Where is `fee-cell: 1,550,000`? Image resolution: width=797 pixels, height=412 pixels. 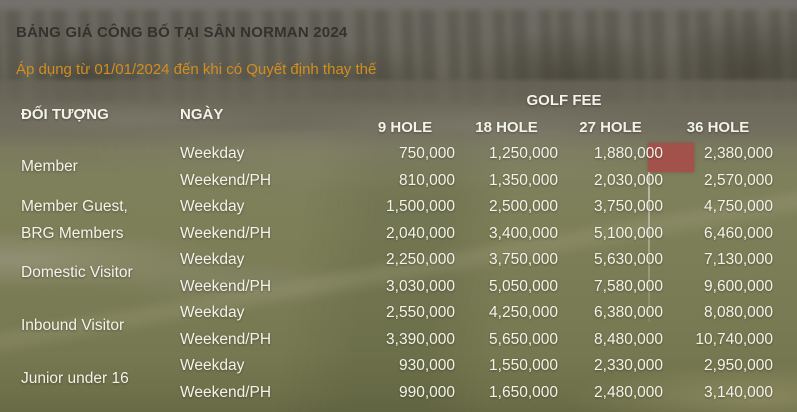
fee-cell: 1,550,000 is located at coordinates (523, 366).